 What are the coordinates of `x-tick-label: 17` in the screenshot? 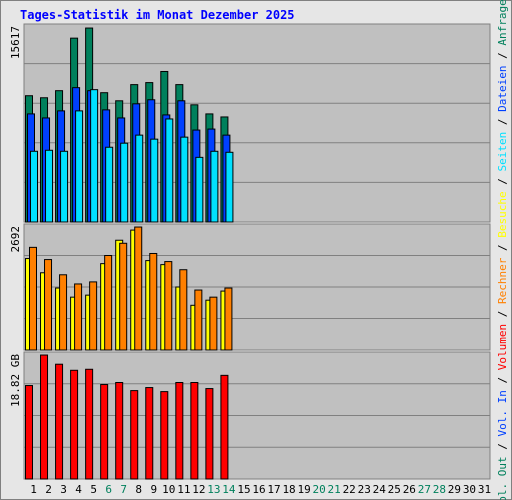 It's located at (273, 489).